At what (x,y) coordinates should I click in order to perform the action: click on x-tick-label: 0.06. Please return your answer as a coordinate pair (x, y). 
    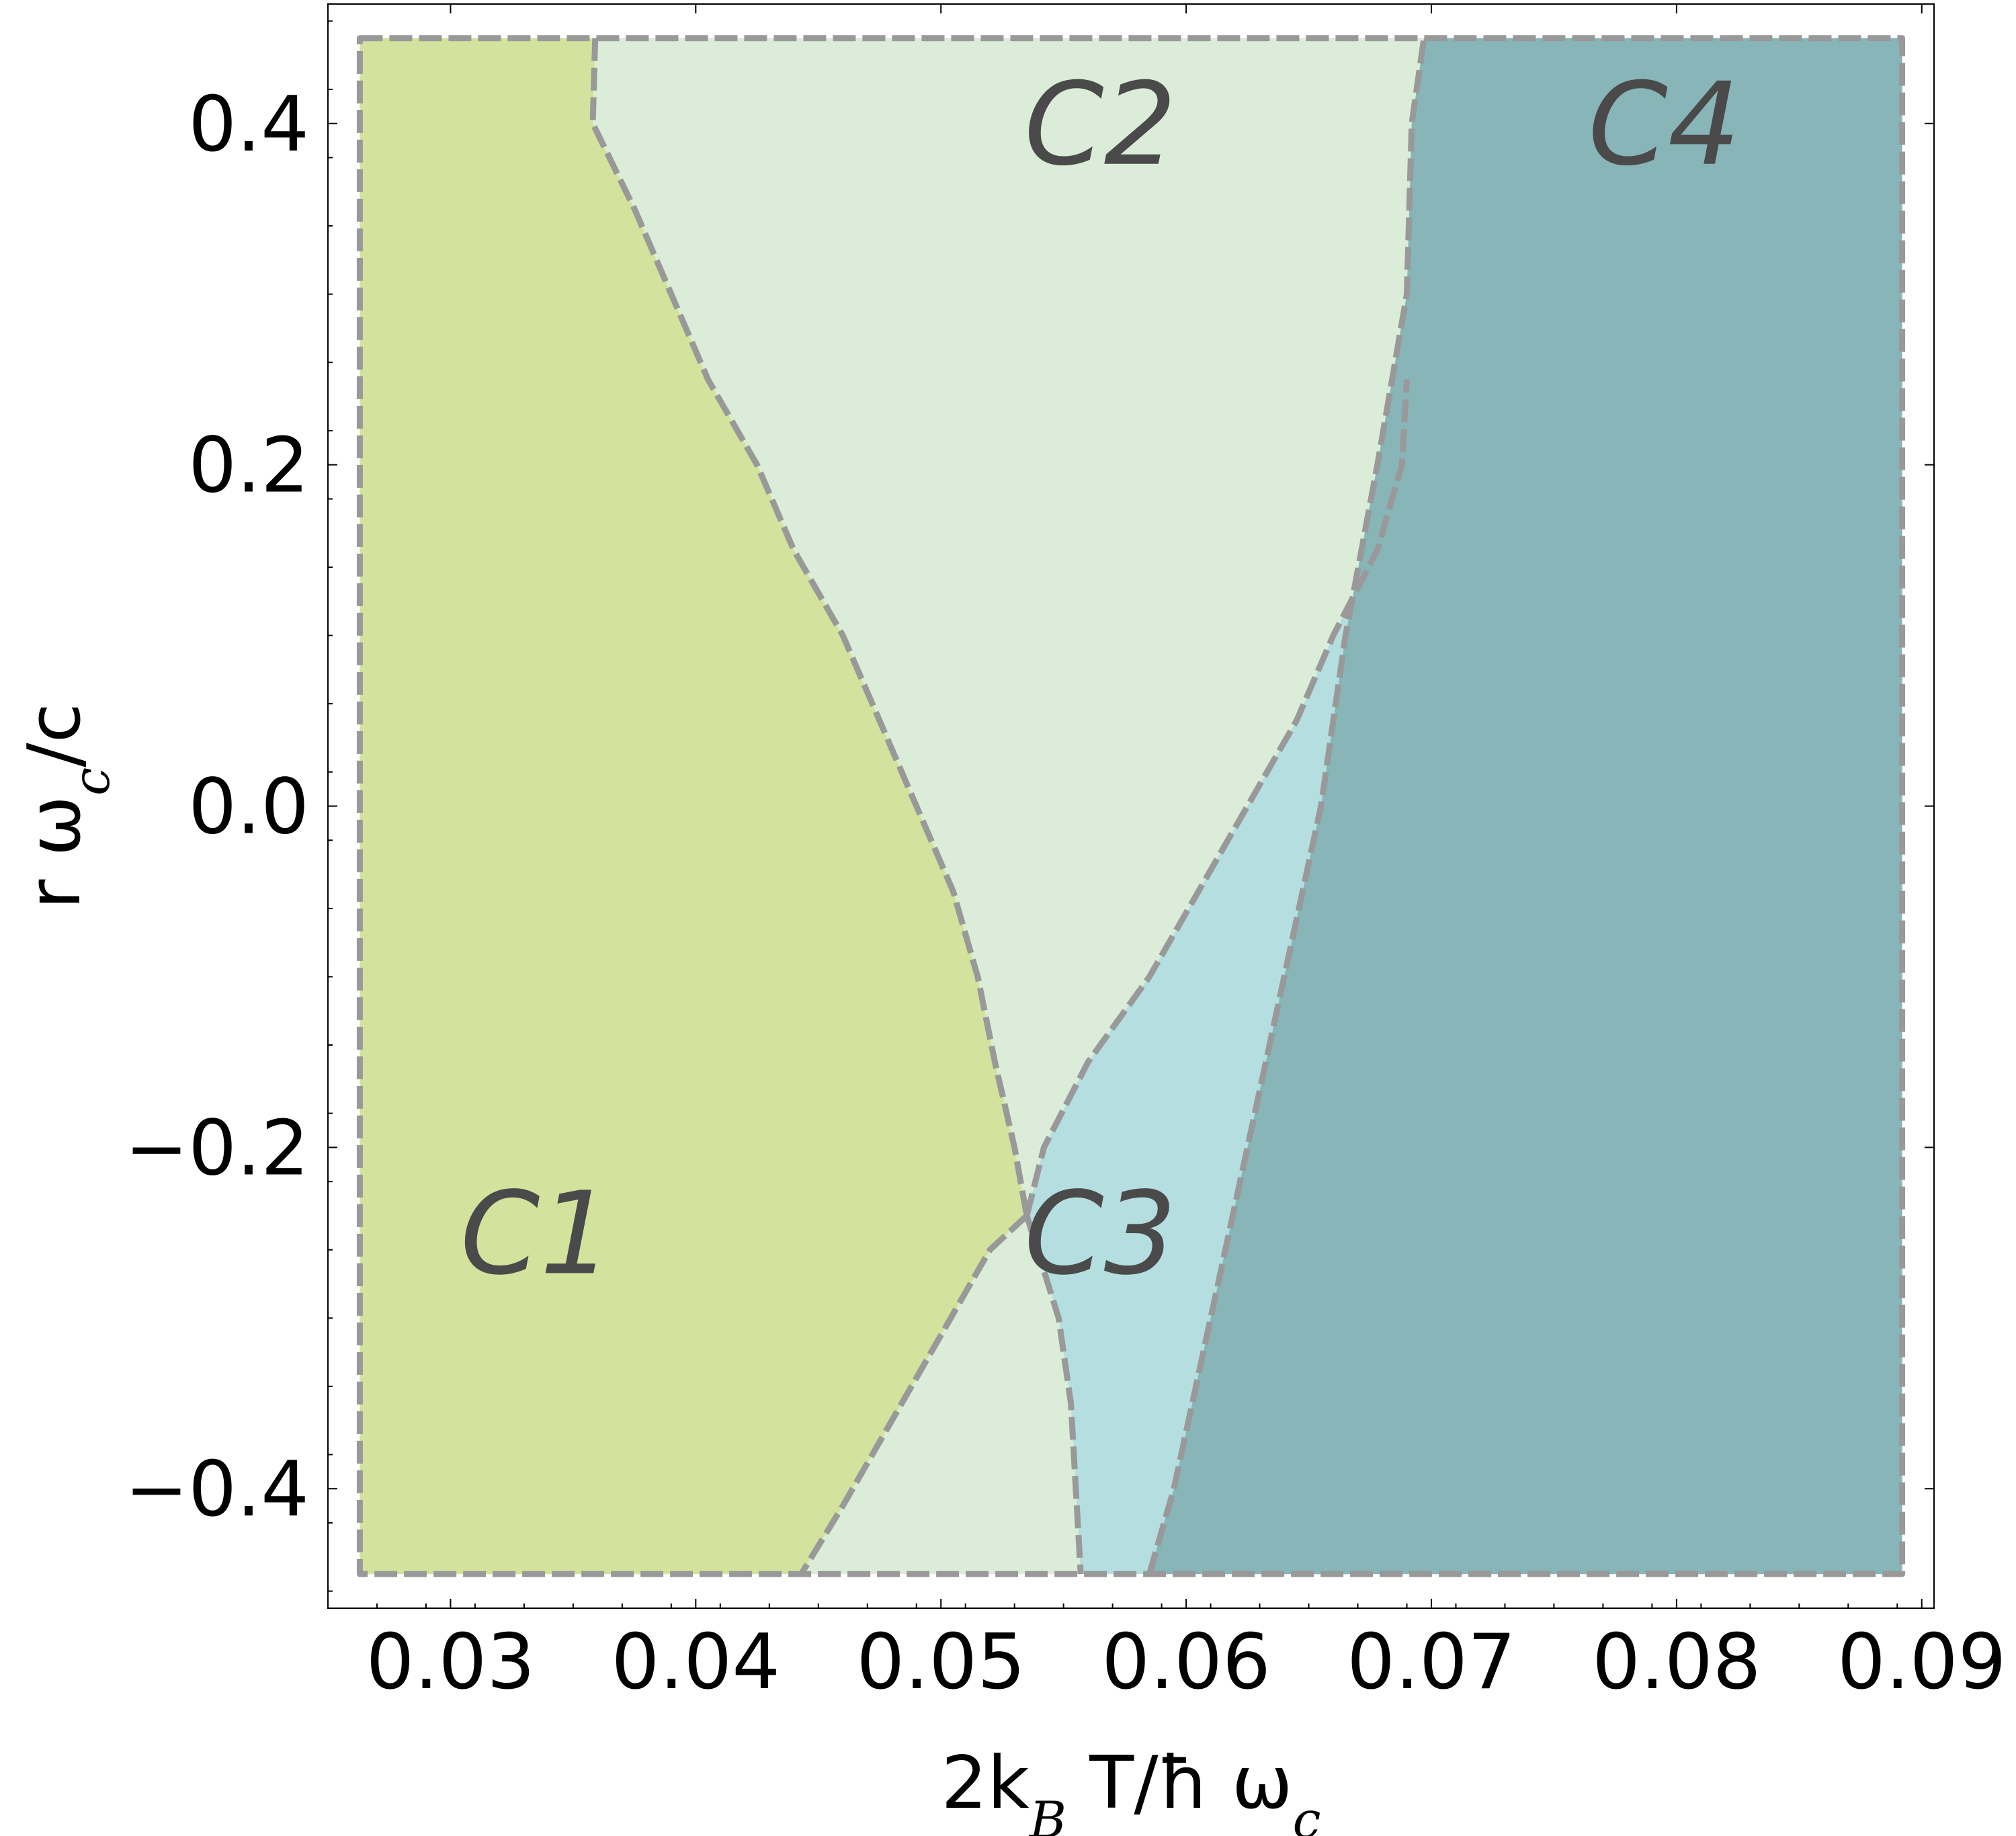
    Looking at the image, I should click on (1186, 1662).